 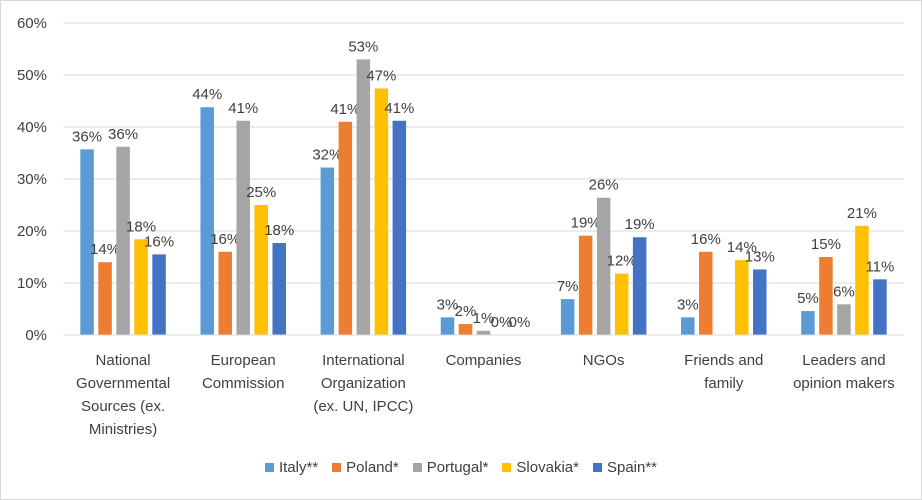 What do you see at coordinates (466, 311) in the screenshot?
I see `data-label: 2%` at bounding box center [466, 311].